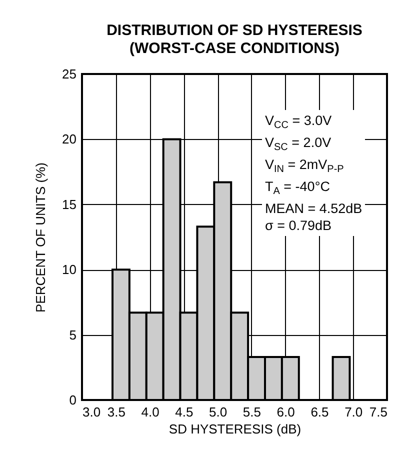  I want to click on x-tick-label: 6.0, so click(285, 412).